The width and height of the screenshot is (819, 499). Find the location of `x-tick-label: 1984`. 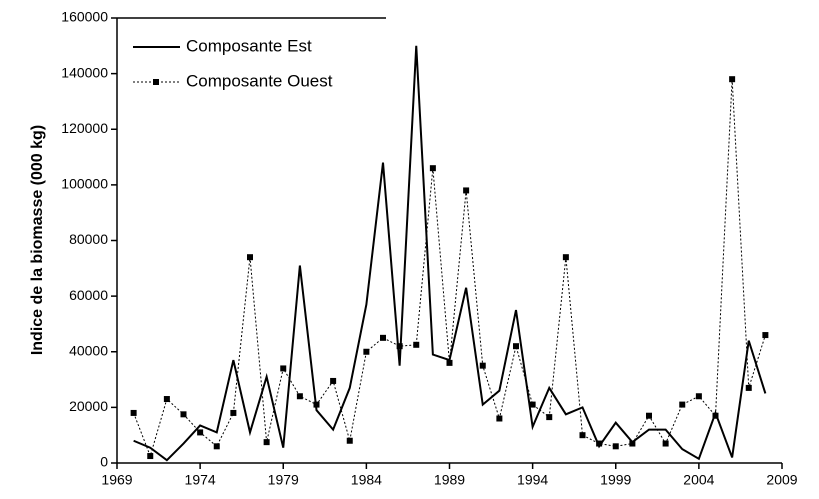

x-tick-label: 1984 is located at coordinates (366, 480).